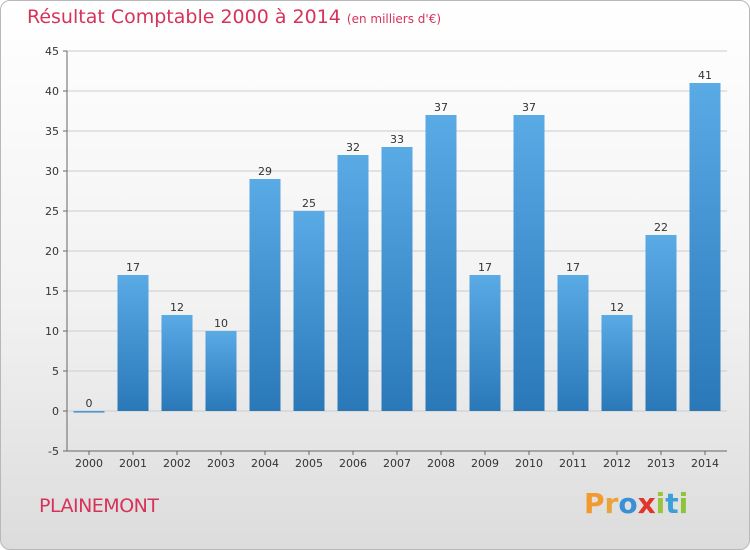  I want to click on bar-2008, so click(441, 263).